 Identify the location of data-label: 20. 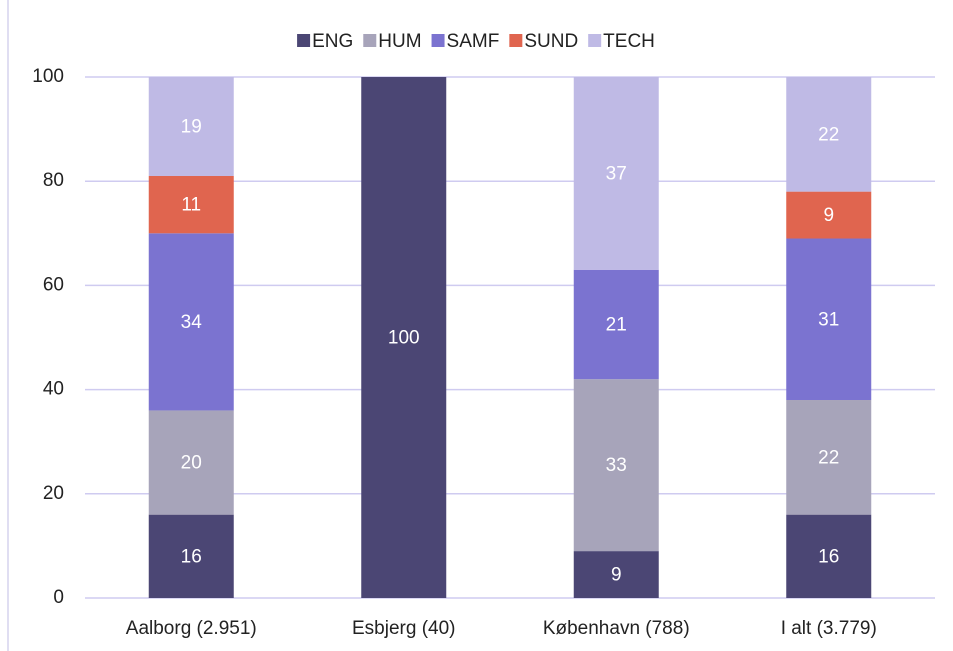
(191, 463).